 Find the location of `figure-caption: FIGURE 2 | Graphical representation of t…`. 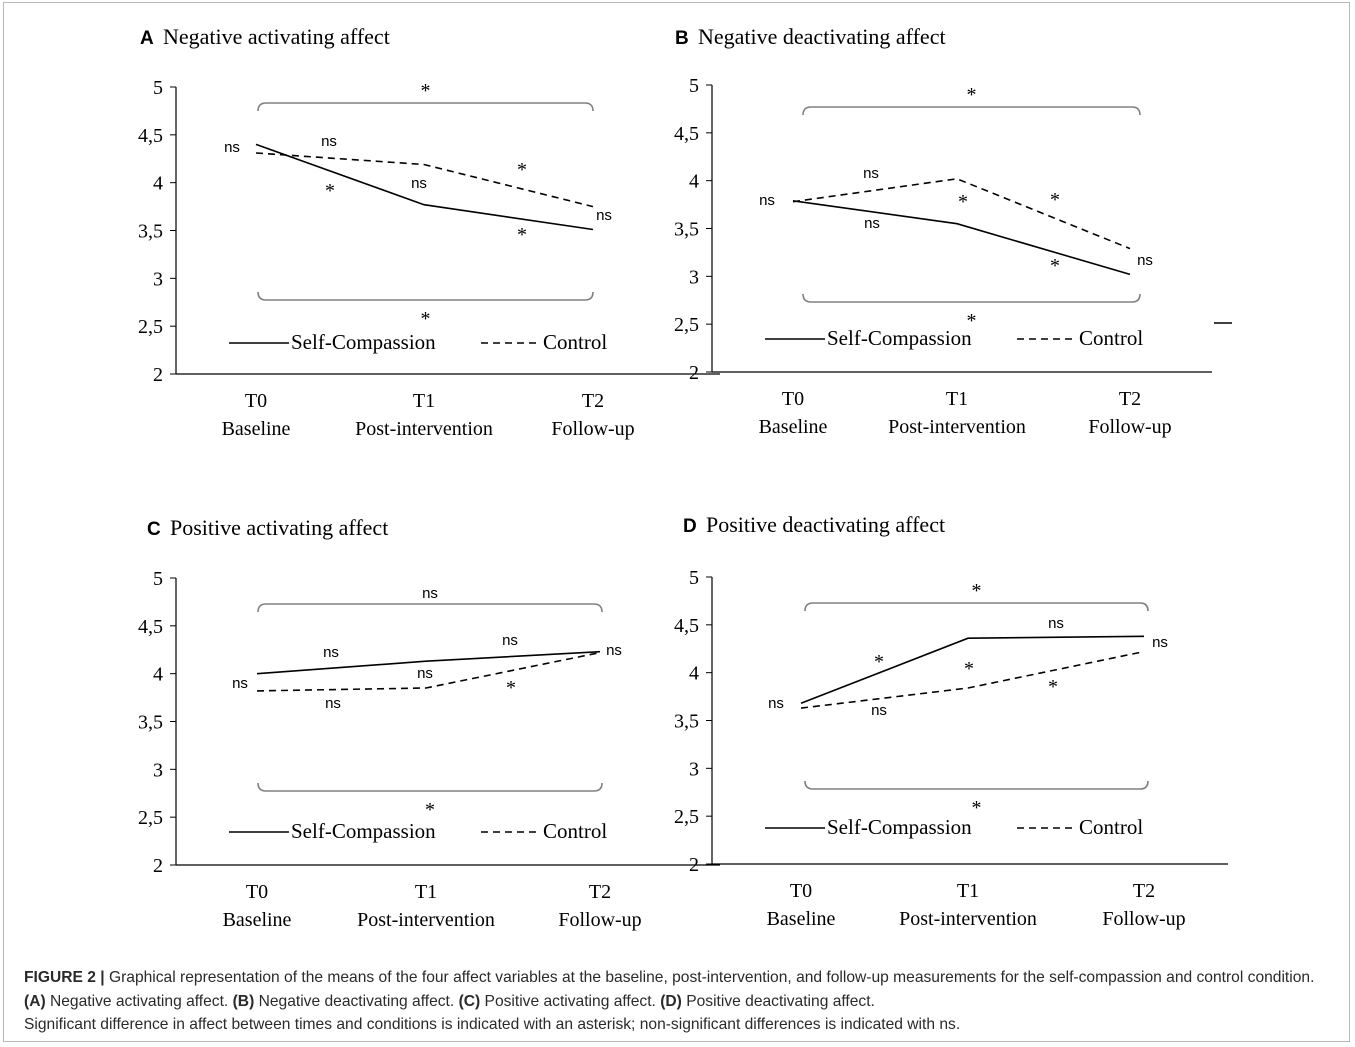

figure-caption: FIGURE 2 | Graphical representation of t… is located at coordinates (679, 1001).